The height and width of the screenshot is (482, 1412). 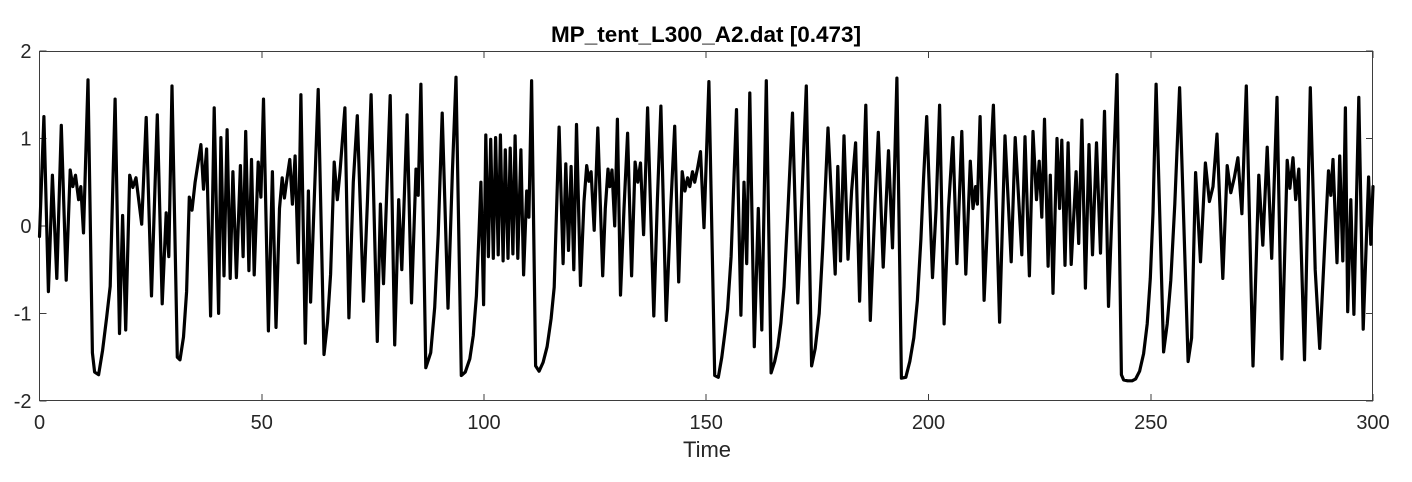 I want to click on svg-text: 150, so click(x=706, y=423).